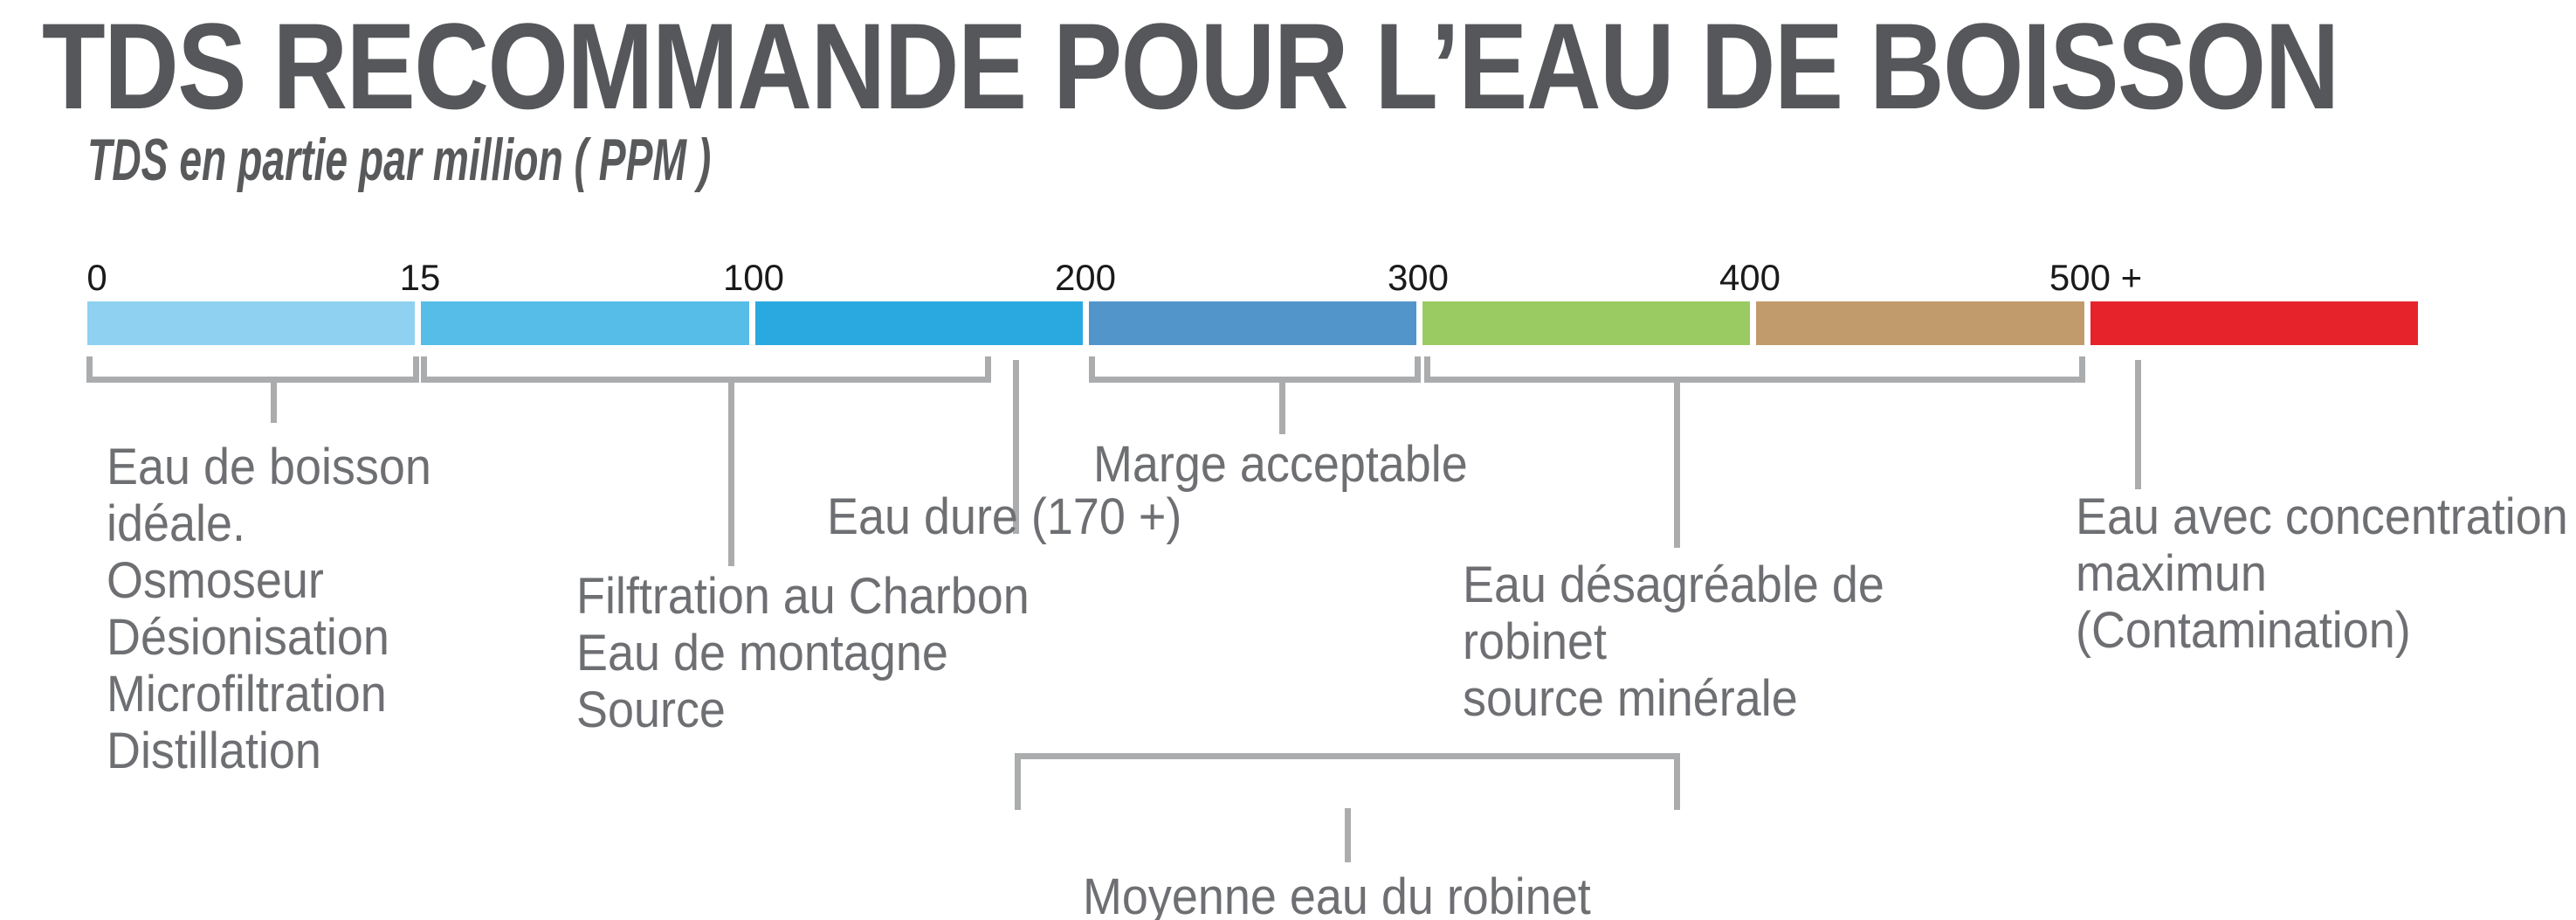 This screenshot has width=2576, height=920. What do you see at coordinates (1255, 369) in the screenshot?
I see `bracket-acceptable-range` at bounding box center [1255, 369].